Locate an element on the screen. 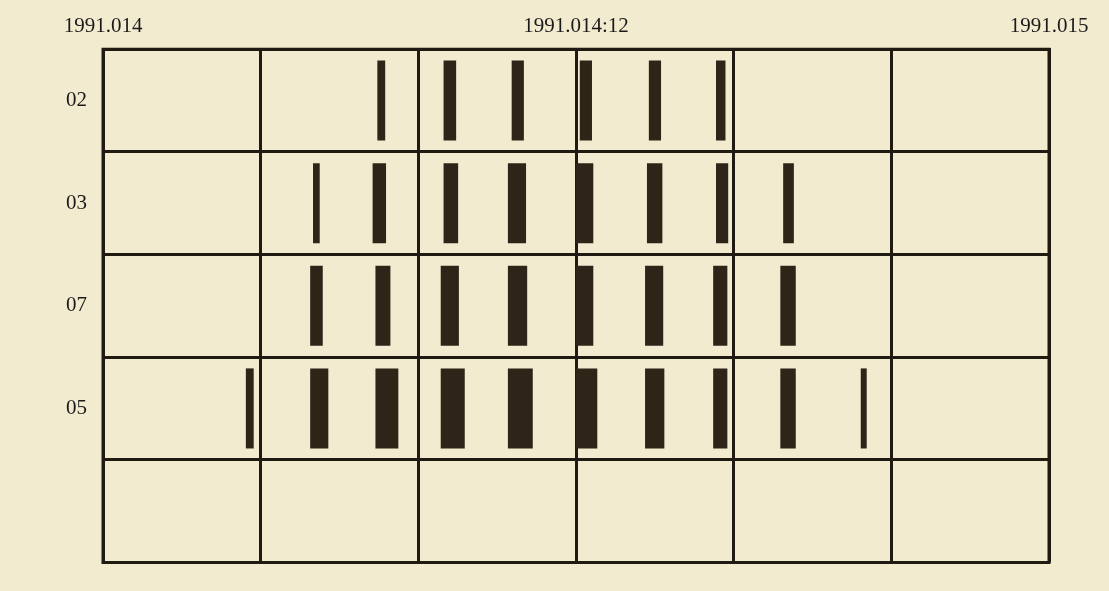 Image resolution: width=1109 pixels, height=591 pixels. y-tick-label: 07 is located at coordinates (76, 304).